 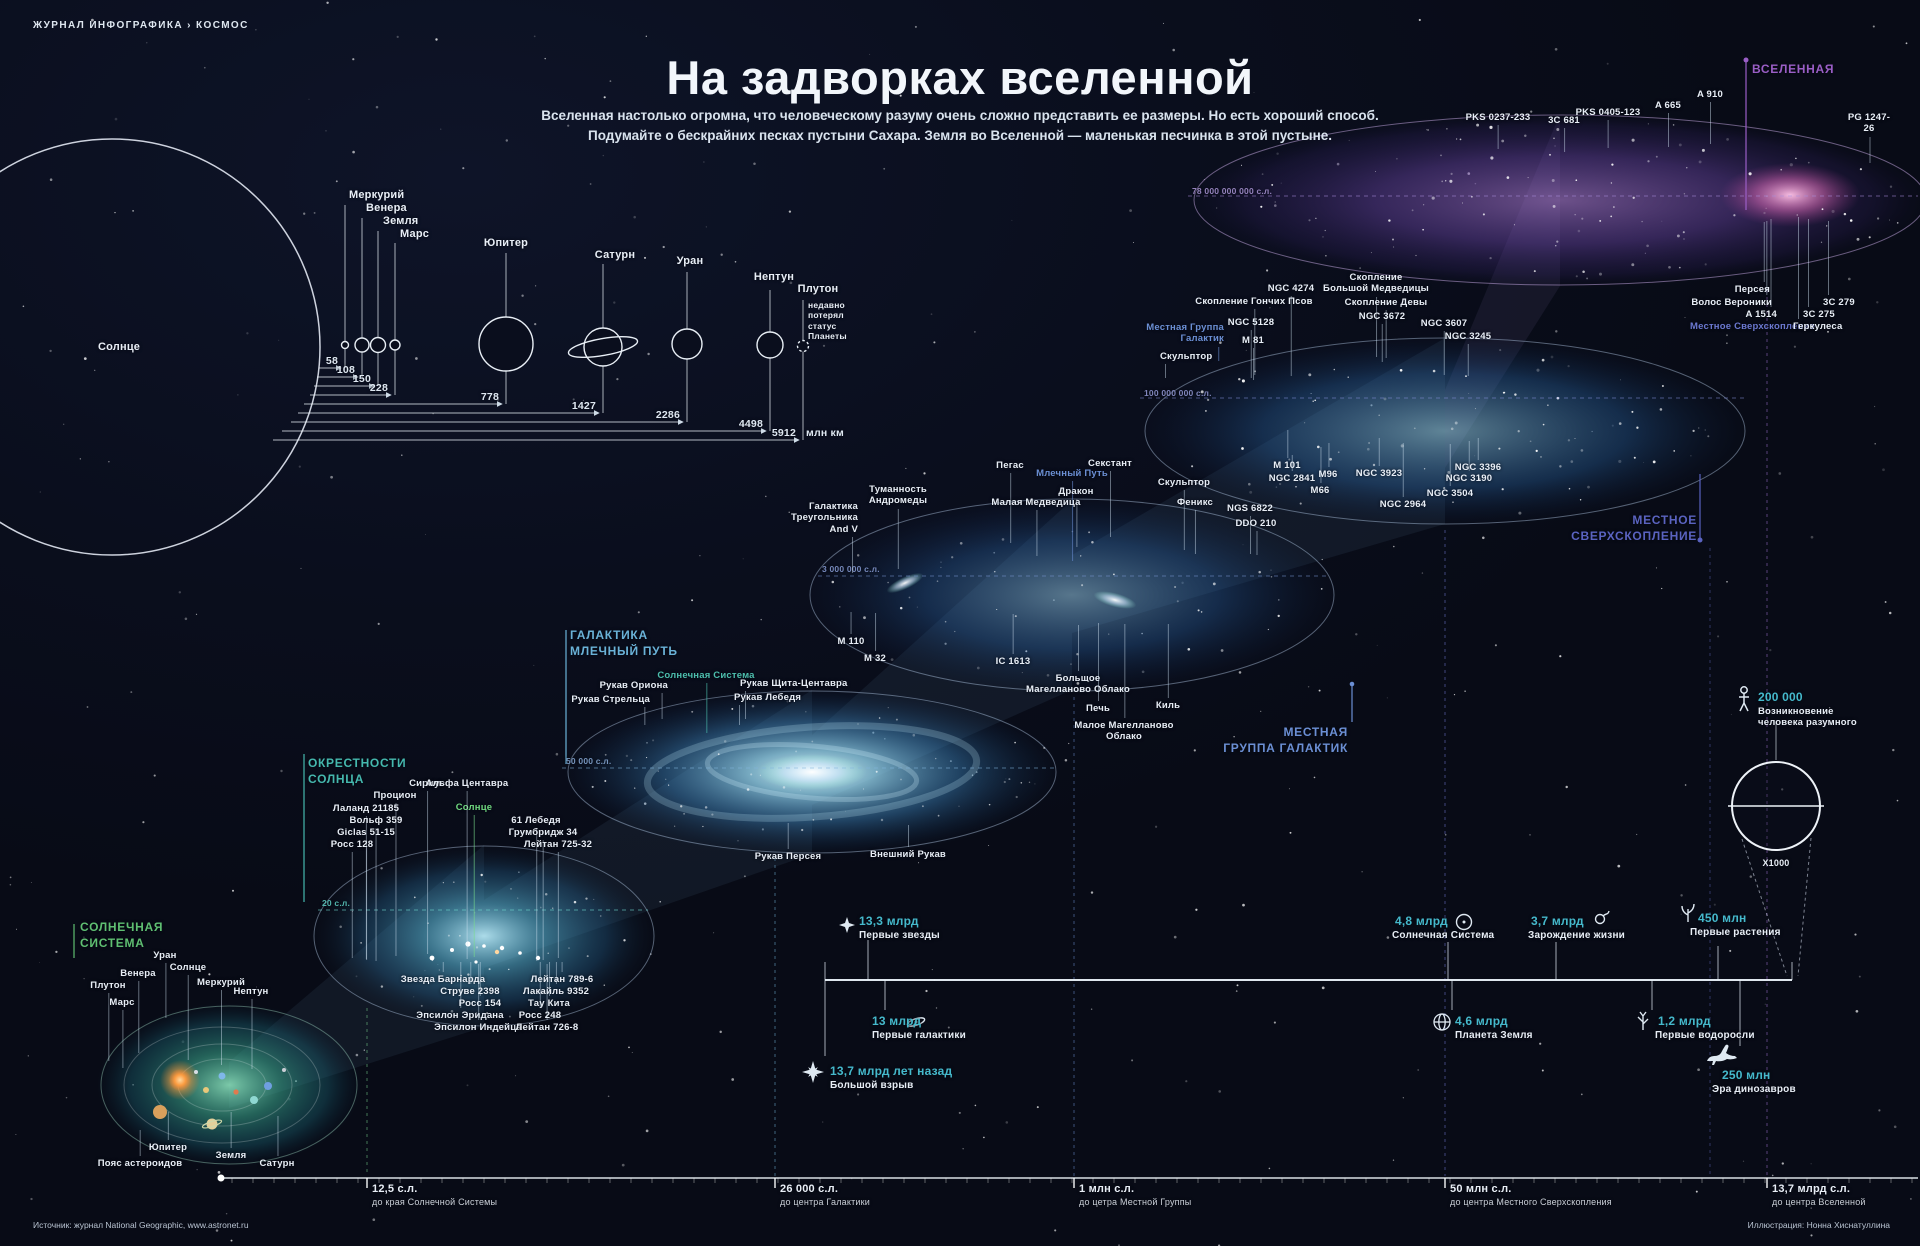 What do you see at coordinates (1107, 1189) in the screenshot?
I see `ruler-tick-value: 1 млн с.л.` at bounding box center [1107, 1189].